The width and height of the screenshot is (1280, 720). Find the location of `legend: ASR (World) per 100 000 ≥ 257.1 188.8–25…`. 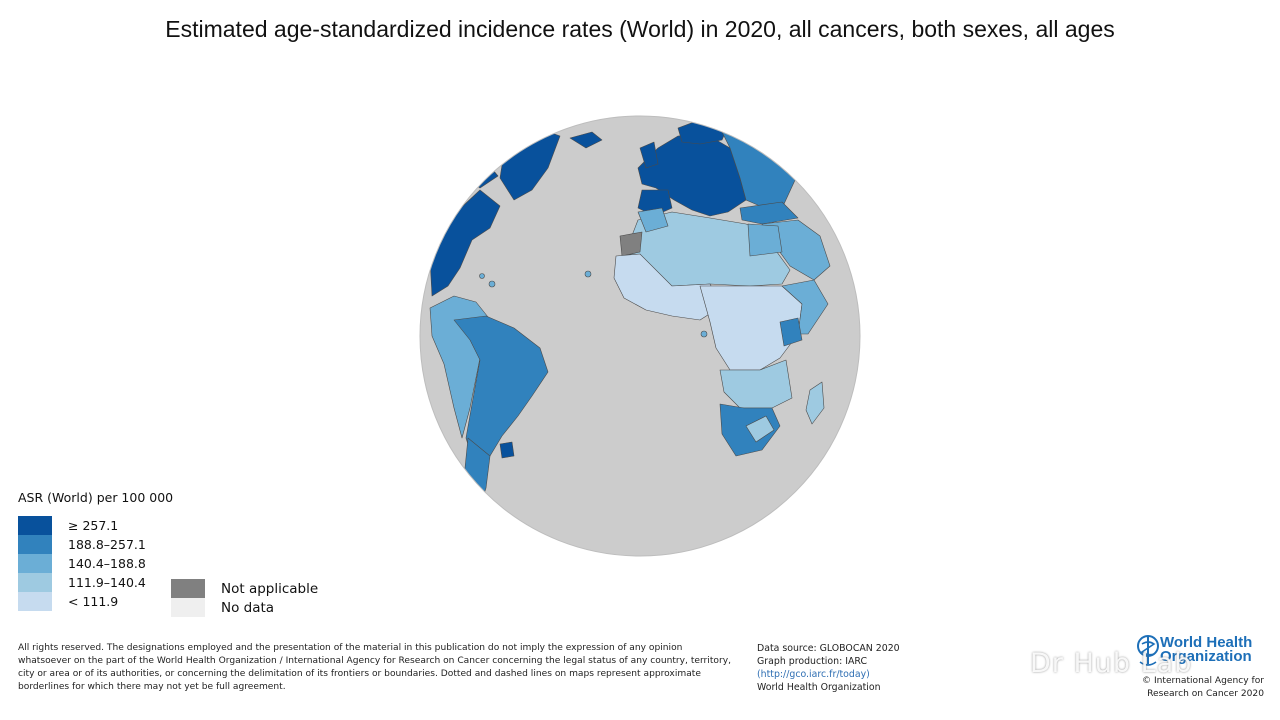

legend: ASR (World) per 100 000 ≥ 257.1 188.8–25… is located at coordinates (95, 550).